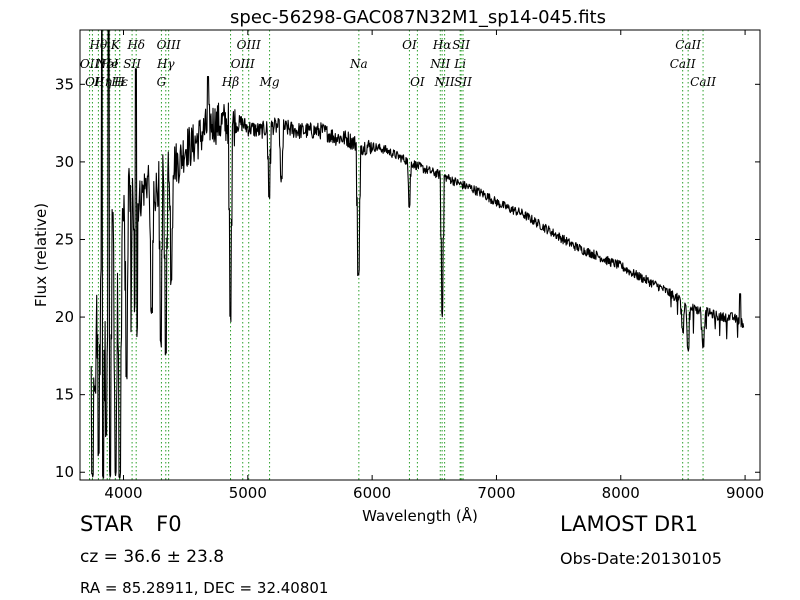 The height and width of the screenshot is (600, 800). What do you see at coordinates (420, 515) in the screenshot?
I see `x-axis-label: Wavelength (Å)` at bounding box center [420, 515].